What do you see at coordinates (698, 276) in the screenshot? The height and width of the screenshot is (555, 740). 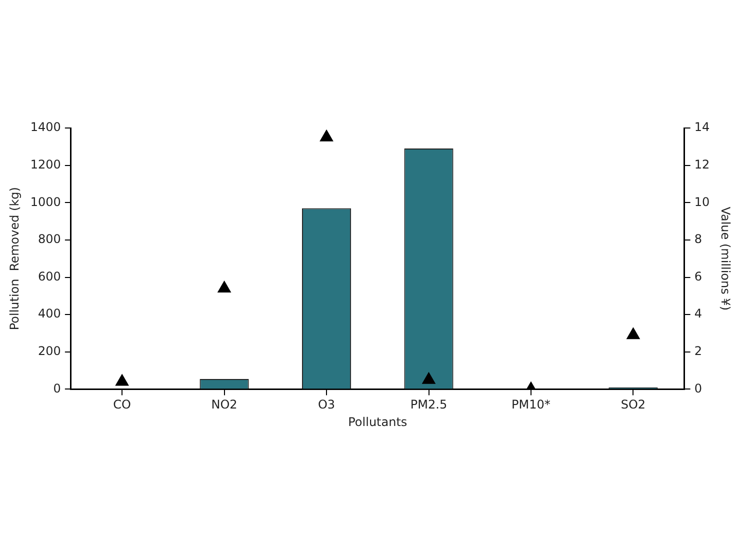 I see `y2-tick-label: 6` at bounding box center [698, 276].